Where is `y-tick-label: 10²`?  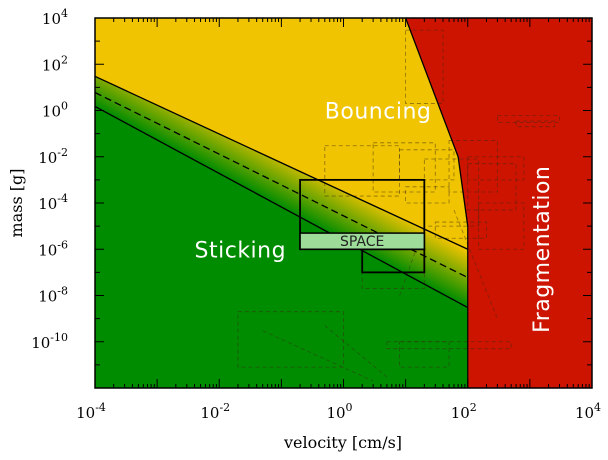 y-tick-label: 10² is located at coordinates (55, 63).